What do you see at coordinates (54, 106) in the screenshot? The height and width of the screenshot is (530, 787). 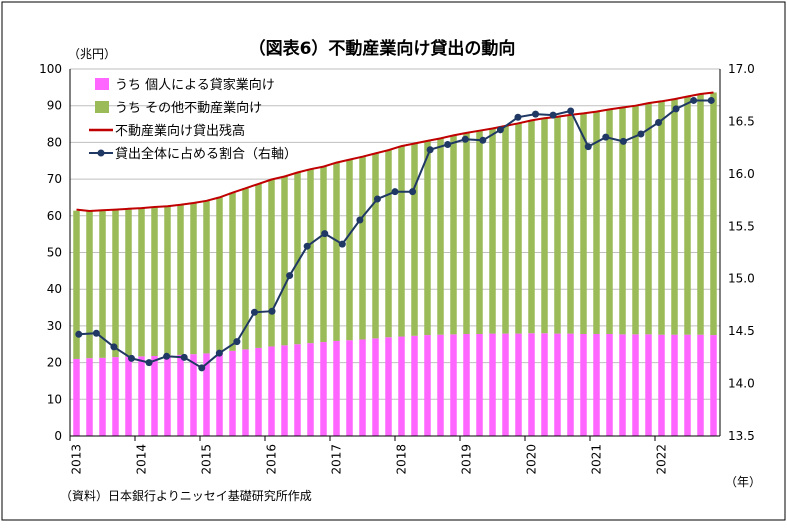 I see `y-tick-label: 90` at bounding box center [54, 106].